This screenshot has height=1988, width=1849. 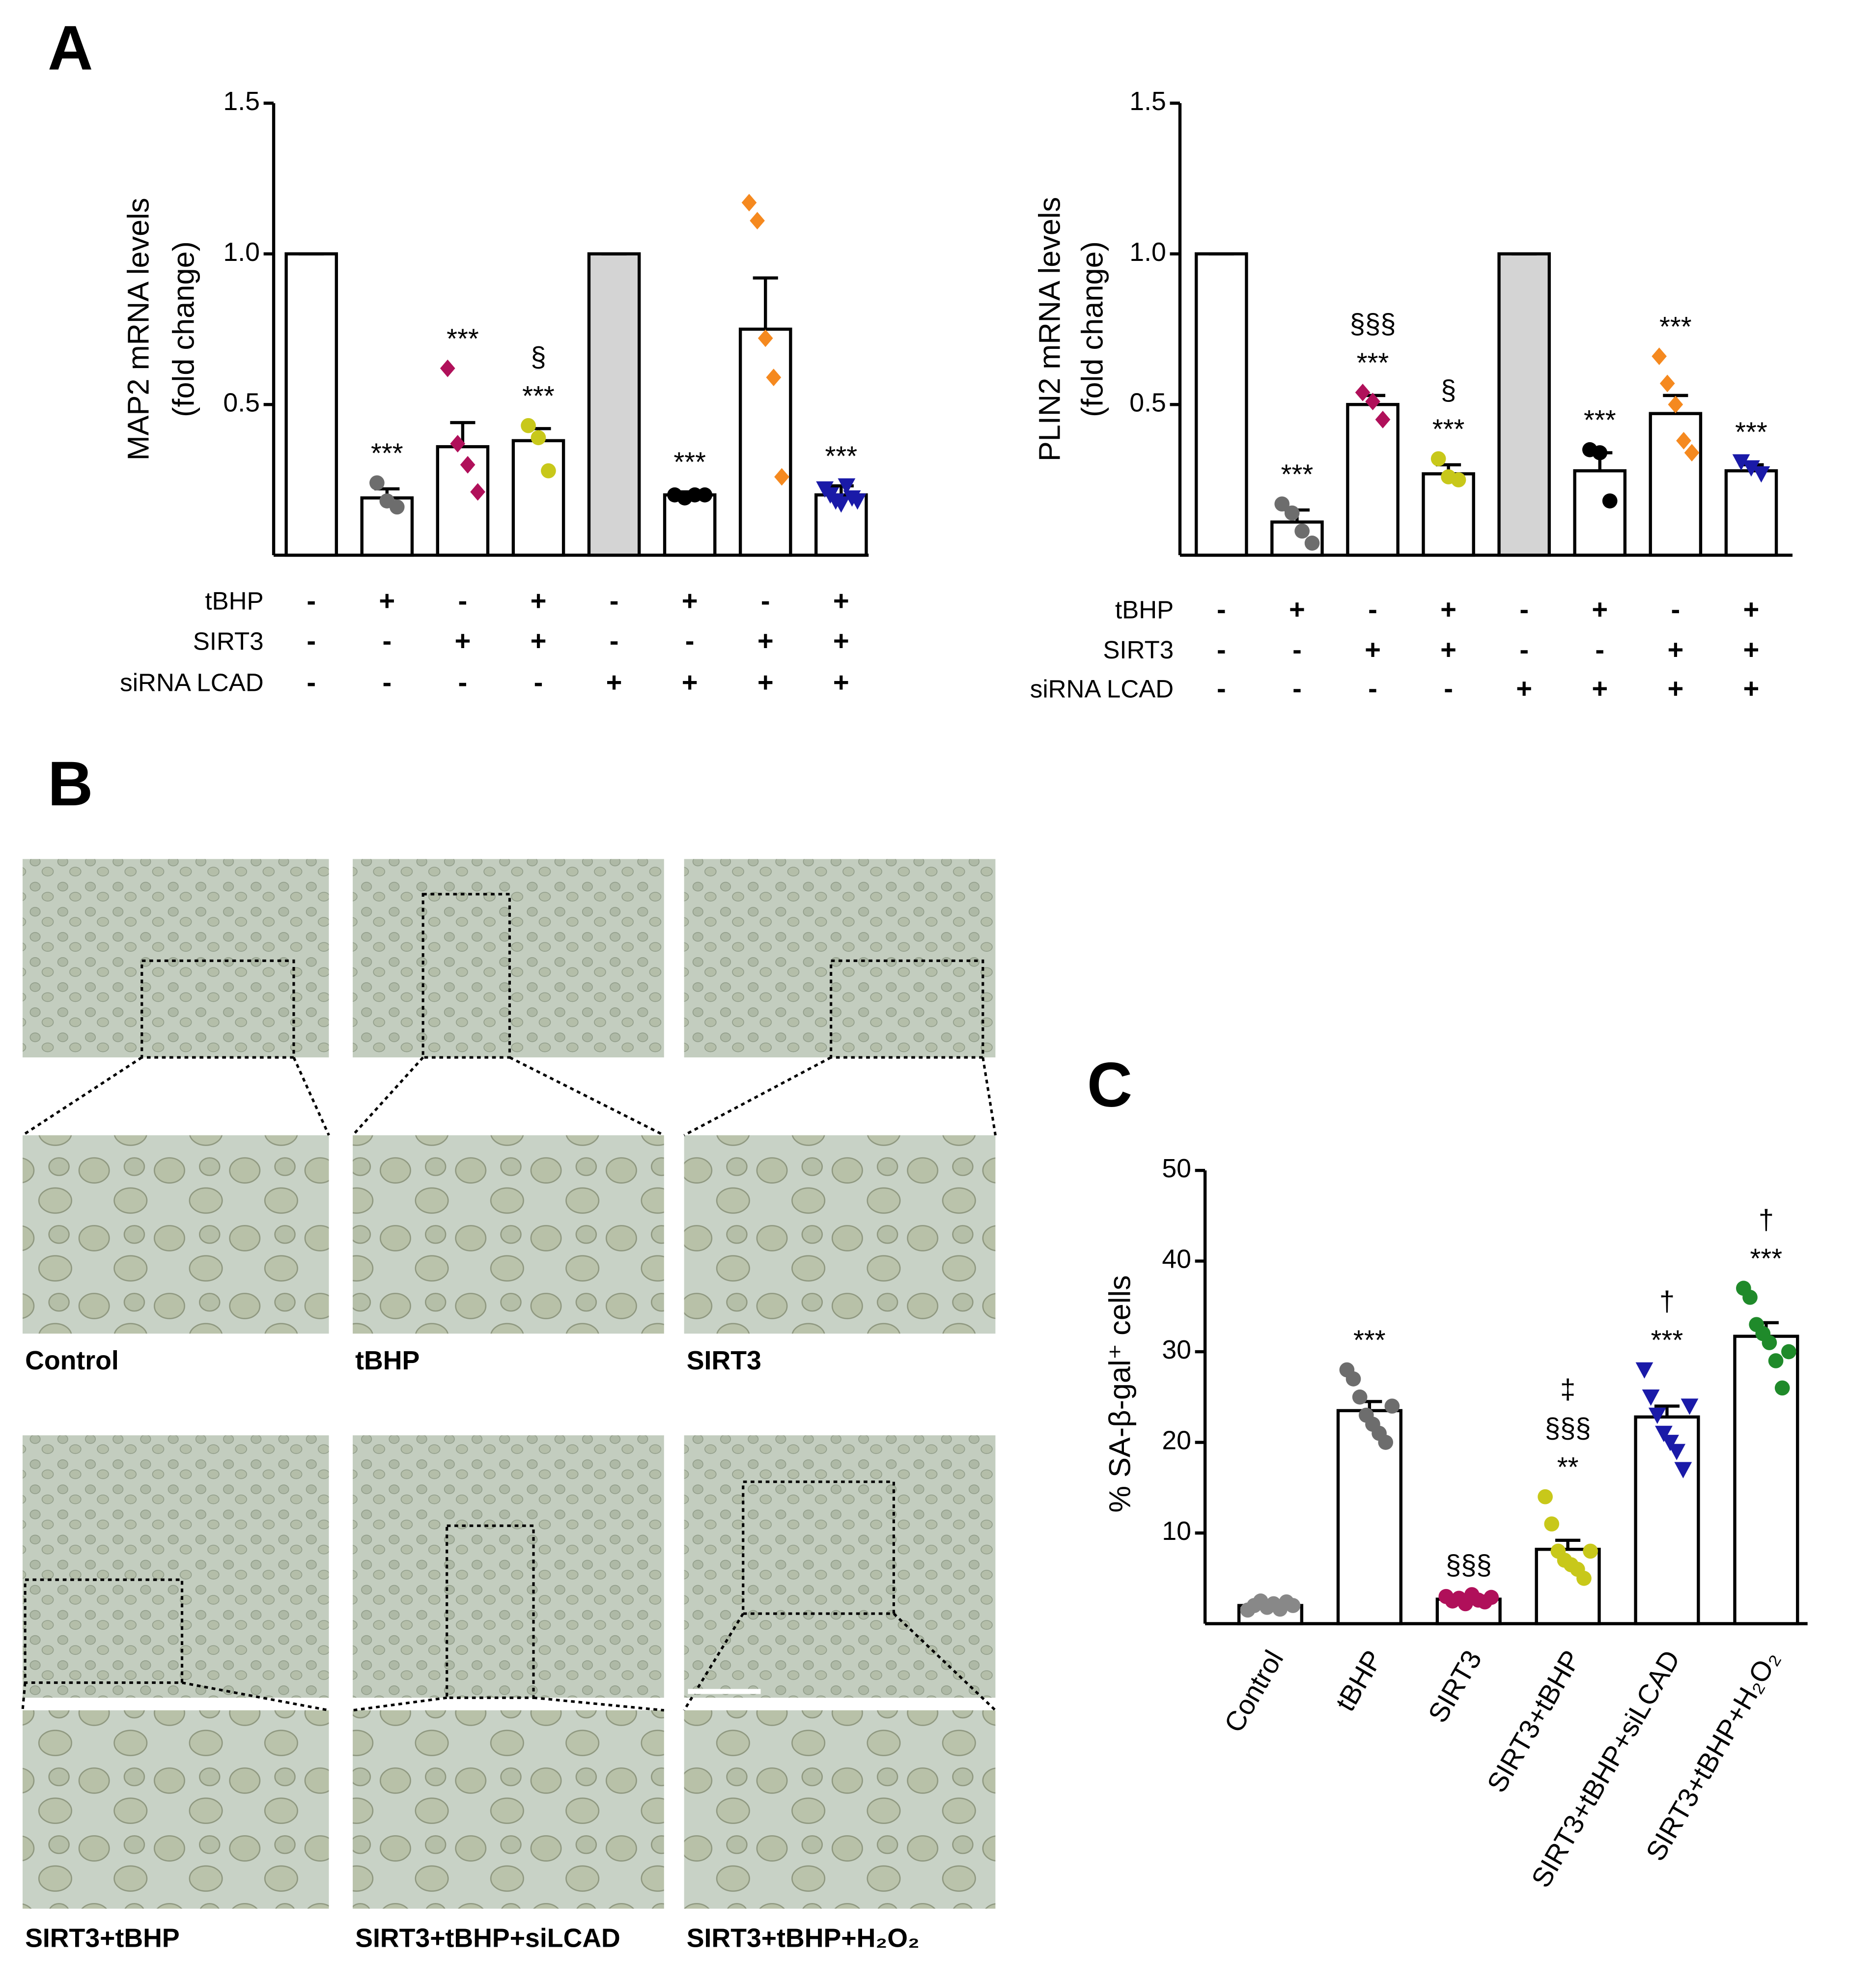 What do you see at coordinates (103, 1938) in the screenshot?
I see `image-caption: SIRT3+tBHP` at bounding box center [103, 1938].